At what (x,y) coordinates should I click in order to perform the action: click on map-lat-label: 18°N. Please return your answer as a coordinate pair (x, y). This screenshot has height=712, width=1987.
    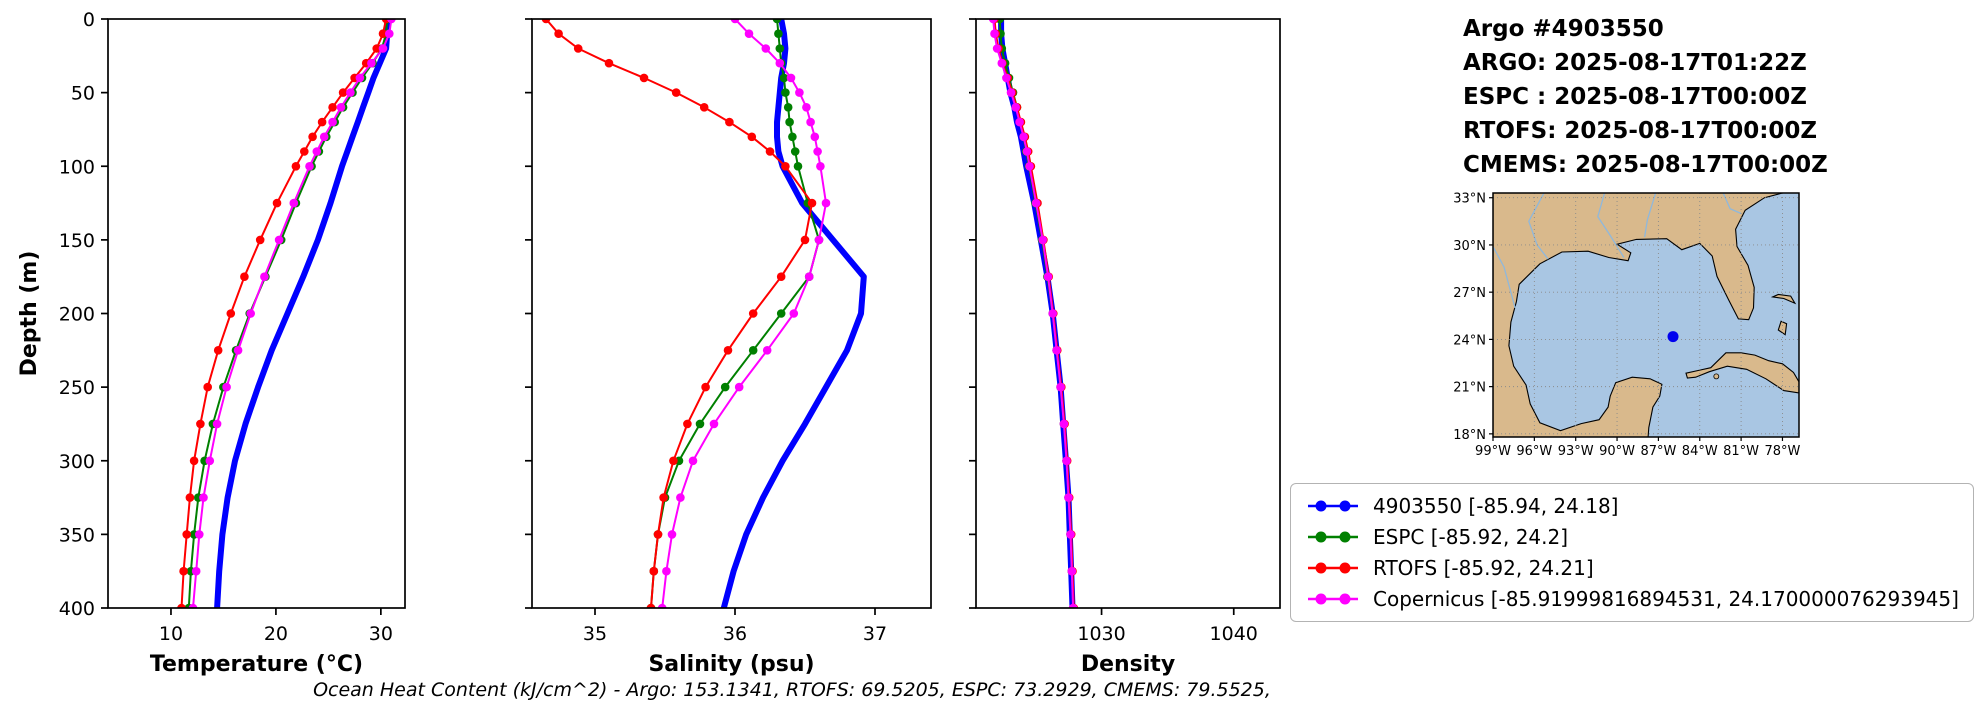
    Looking at the image, I should click on (1469, 435).